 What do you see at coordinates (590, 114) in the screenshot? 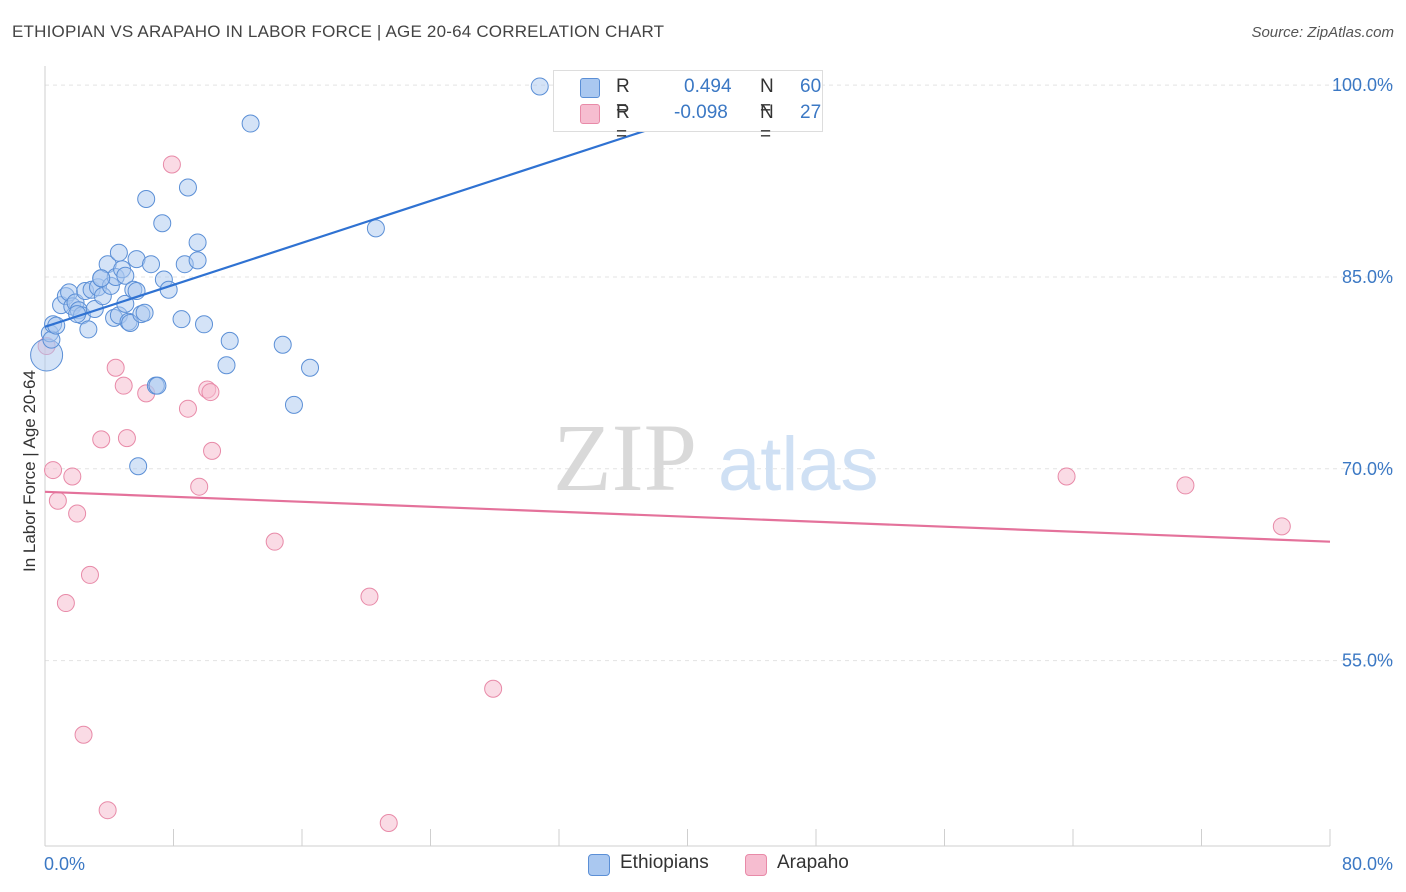
I see `legend-swatch-pink` at bounding box center [590, 114].